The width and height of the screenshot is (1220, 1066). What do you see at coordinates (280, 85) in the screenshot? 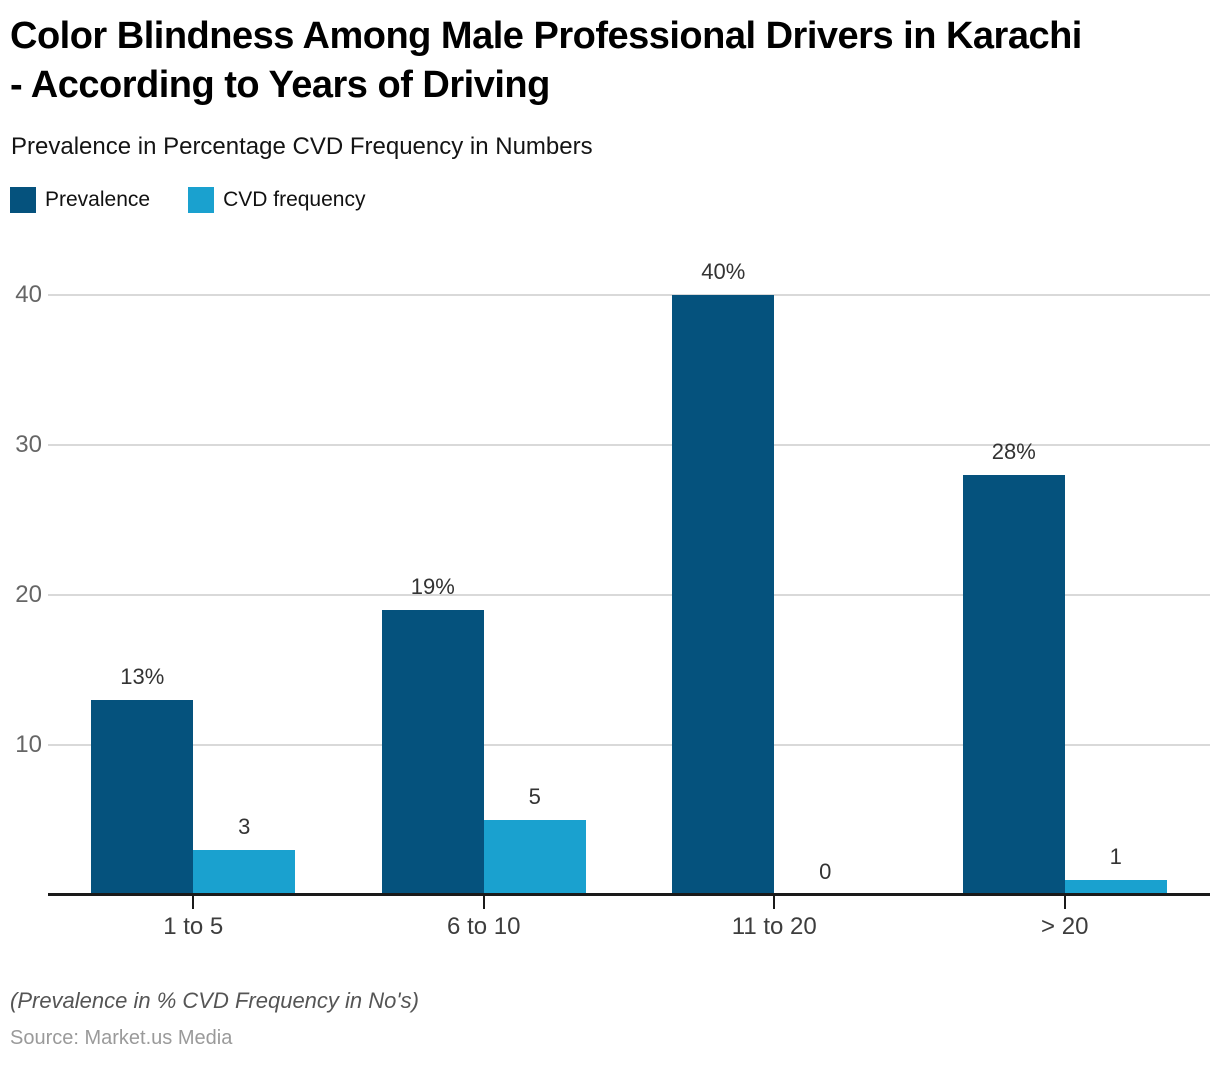
I see `chart-title-line-2: - According to Years of Driving` at bounding box center [280, 85].